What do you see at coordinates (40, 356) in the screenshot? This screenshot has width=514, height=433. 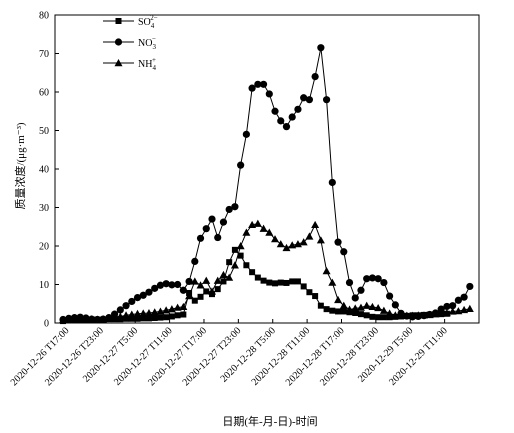 I see `x-tick-label: 2020-12-26 T17:00` at bounding box center [40, 356].